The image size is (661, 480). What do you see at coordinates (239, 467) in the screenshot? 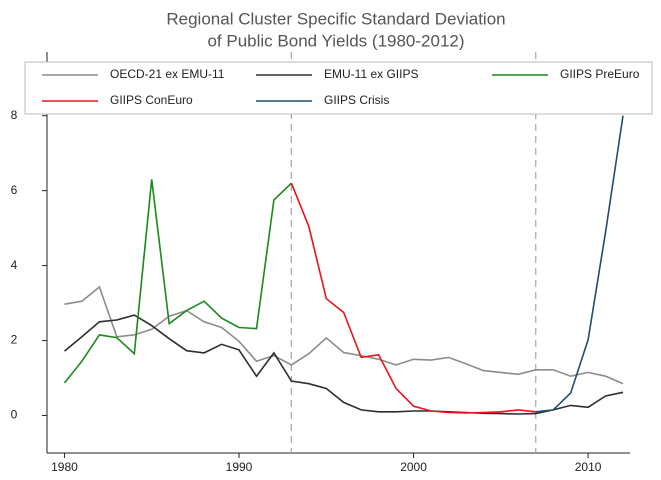
I see `x-tick-label: 1990` at bounding box center [239, 467].